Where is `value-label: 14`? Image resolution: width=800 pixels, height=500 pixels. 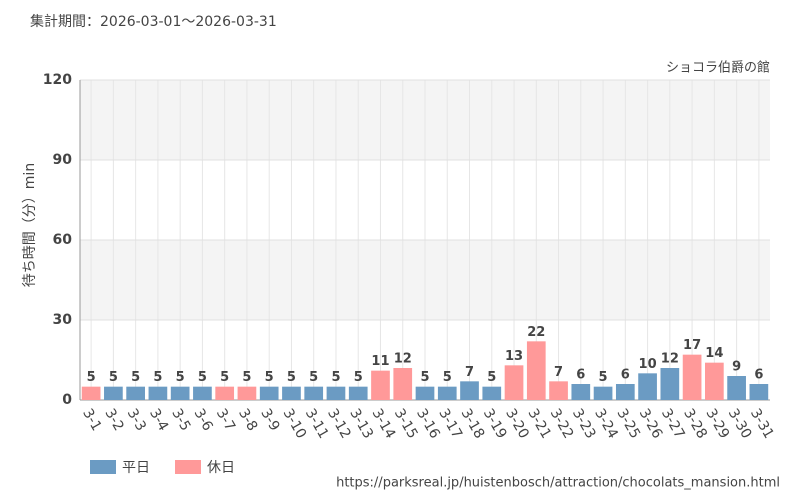 value-label: 14 is located at coordinates (714, 353).